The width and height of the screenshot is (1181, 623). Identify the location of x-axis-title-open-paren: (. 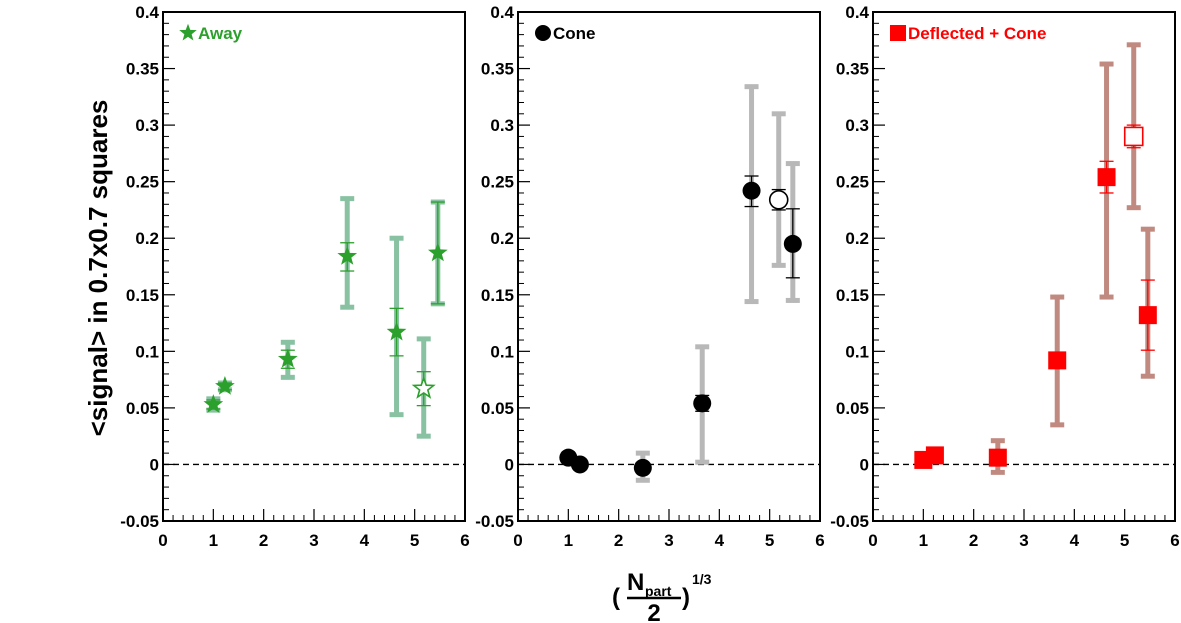
(616, 597).